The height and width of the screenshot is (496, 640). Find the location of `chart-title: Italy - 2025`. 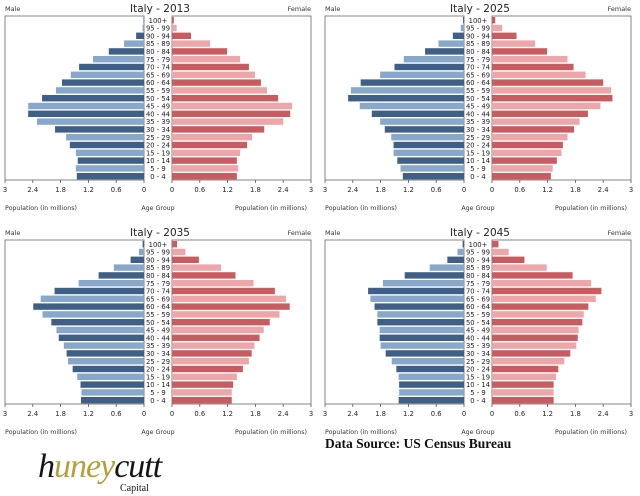

chart-title: Italy - 2025 is located at coordinates (480, 9).